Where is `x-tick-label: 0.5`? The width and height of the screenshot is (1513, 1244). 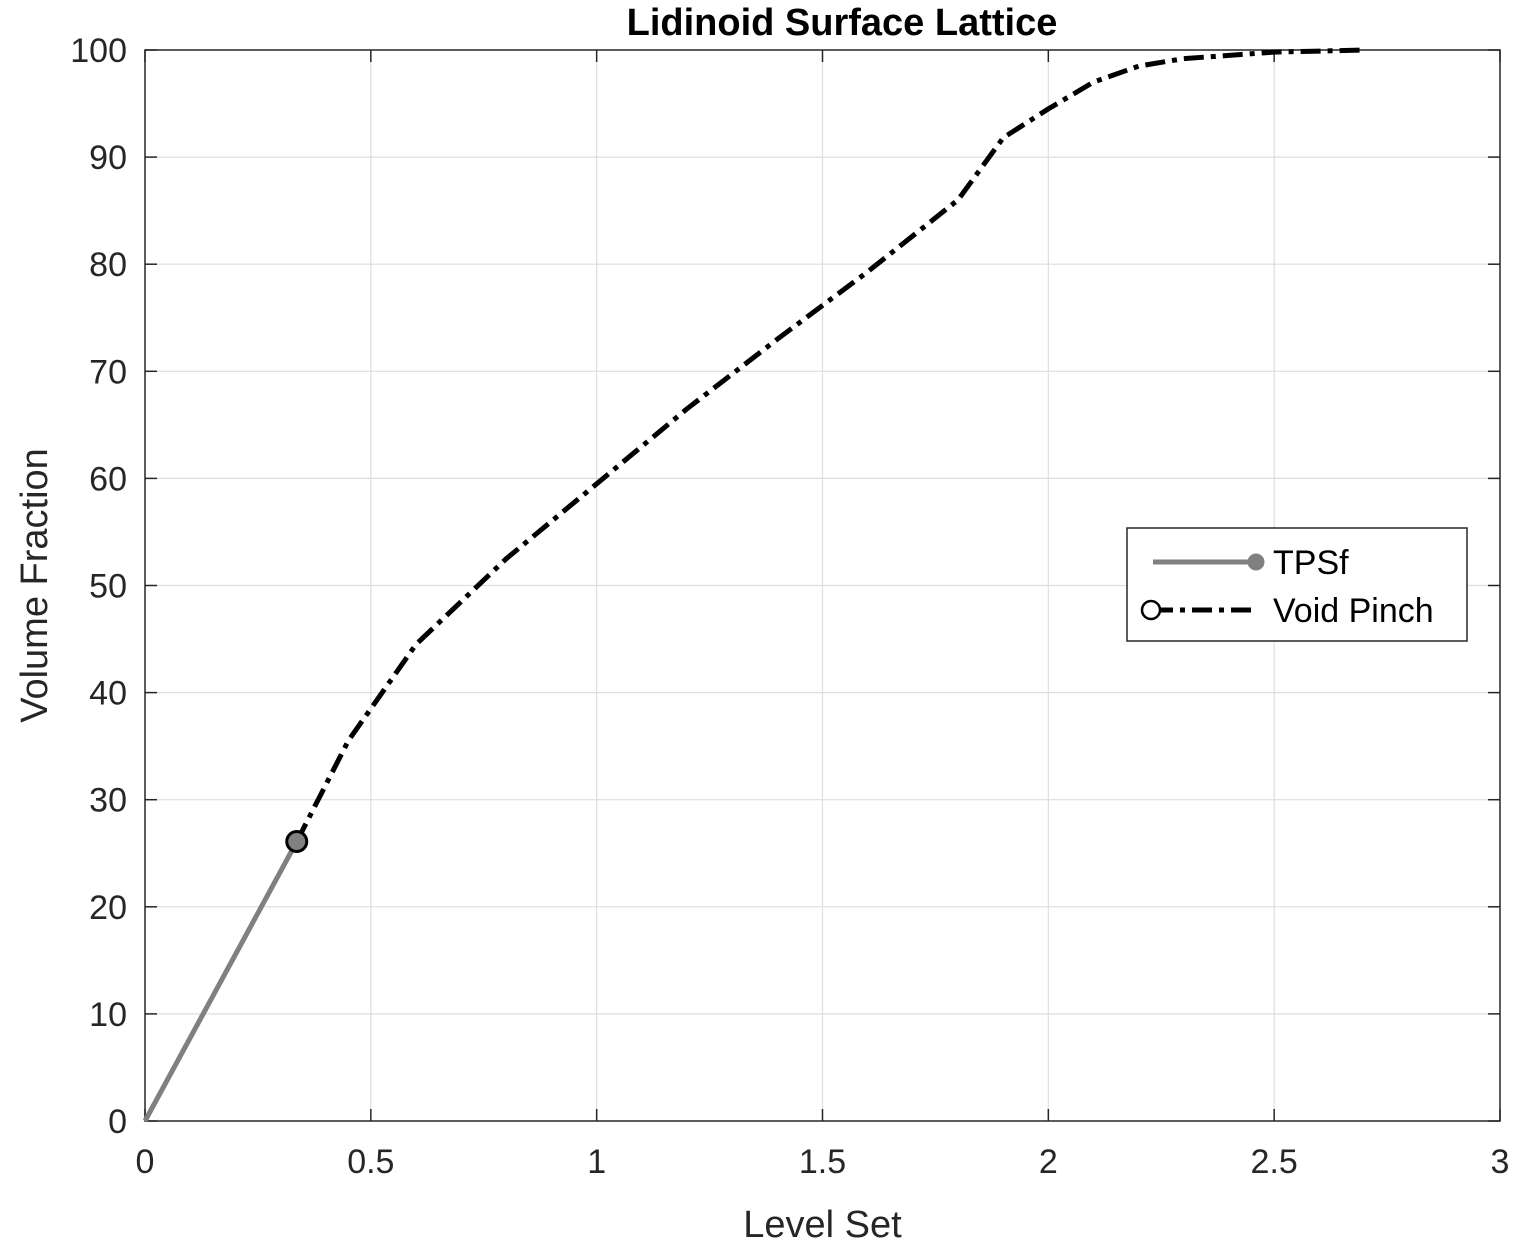 x-tick-label: 0.5 is located at coordinates (370, 1162).